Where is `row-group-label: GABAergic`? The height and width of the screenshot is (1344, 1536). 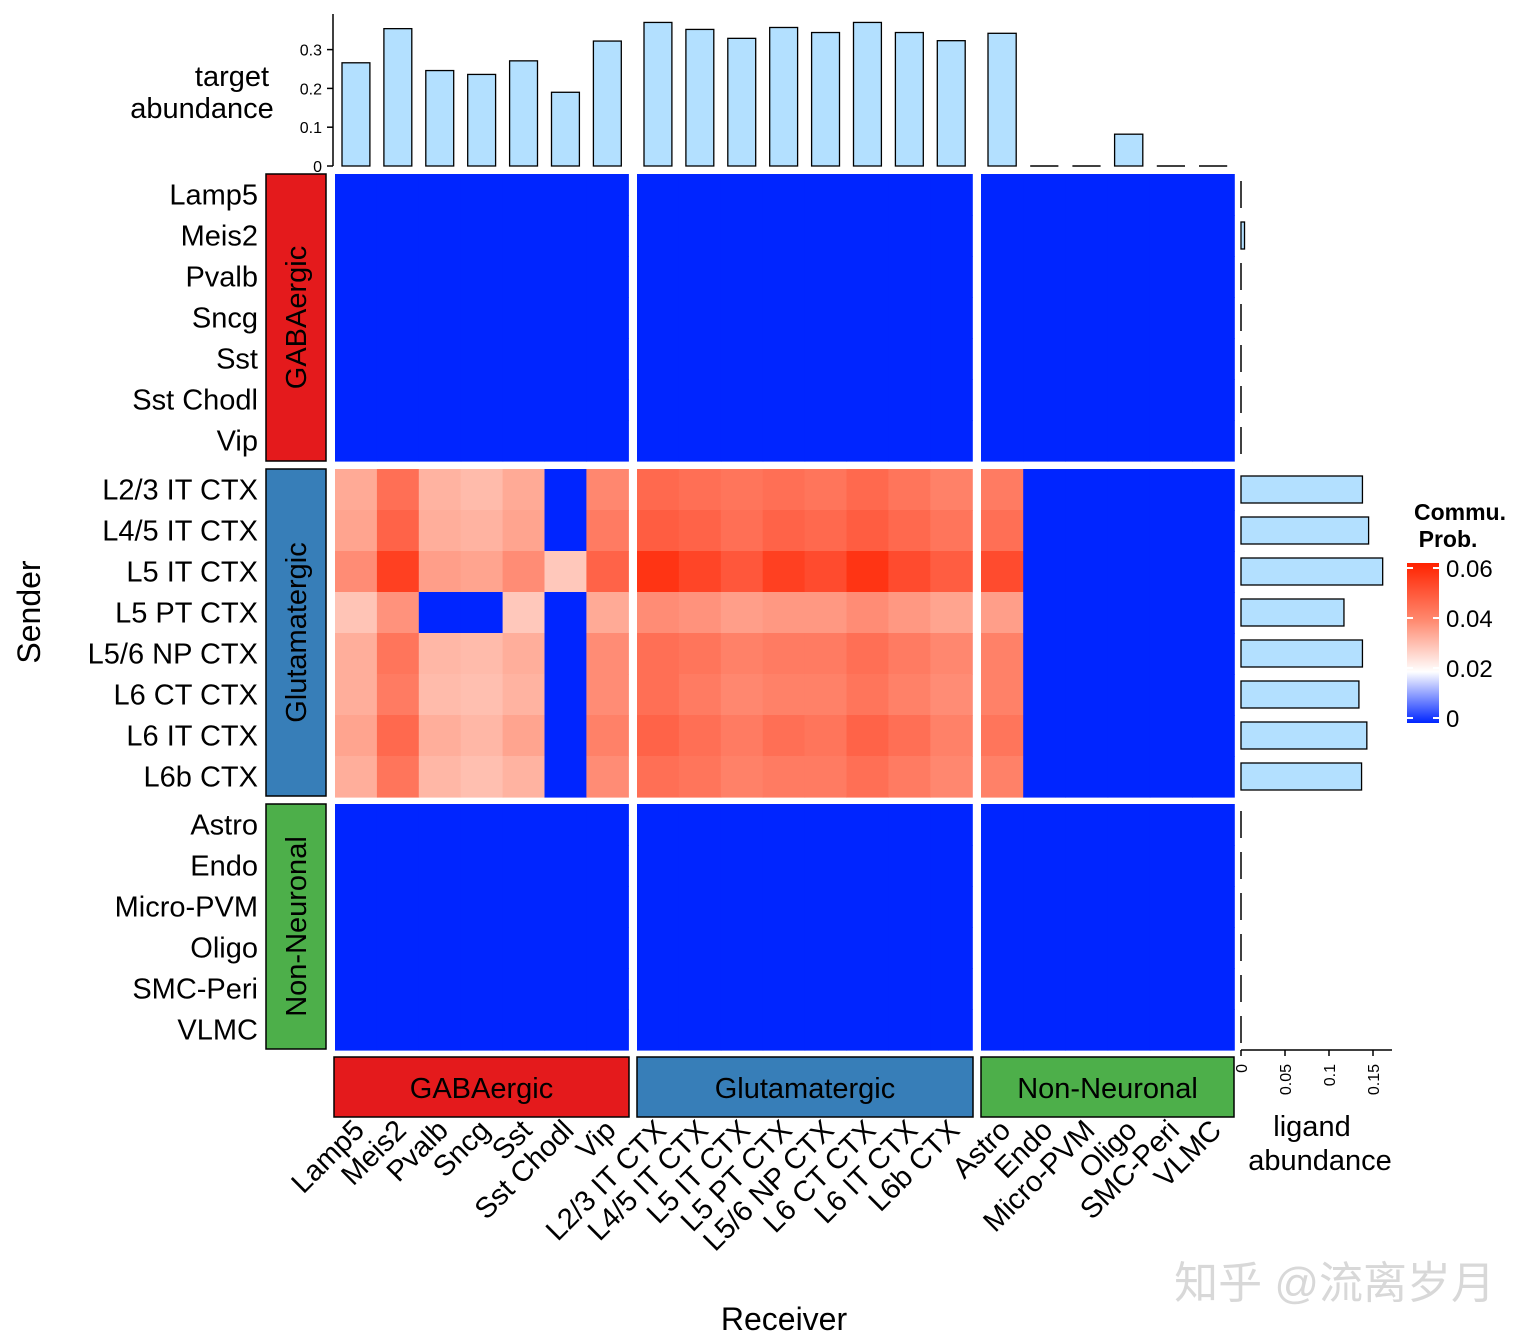
row-group-label: GABAergic is located at coordinates (297, 317).